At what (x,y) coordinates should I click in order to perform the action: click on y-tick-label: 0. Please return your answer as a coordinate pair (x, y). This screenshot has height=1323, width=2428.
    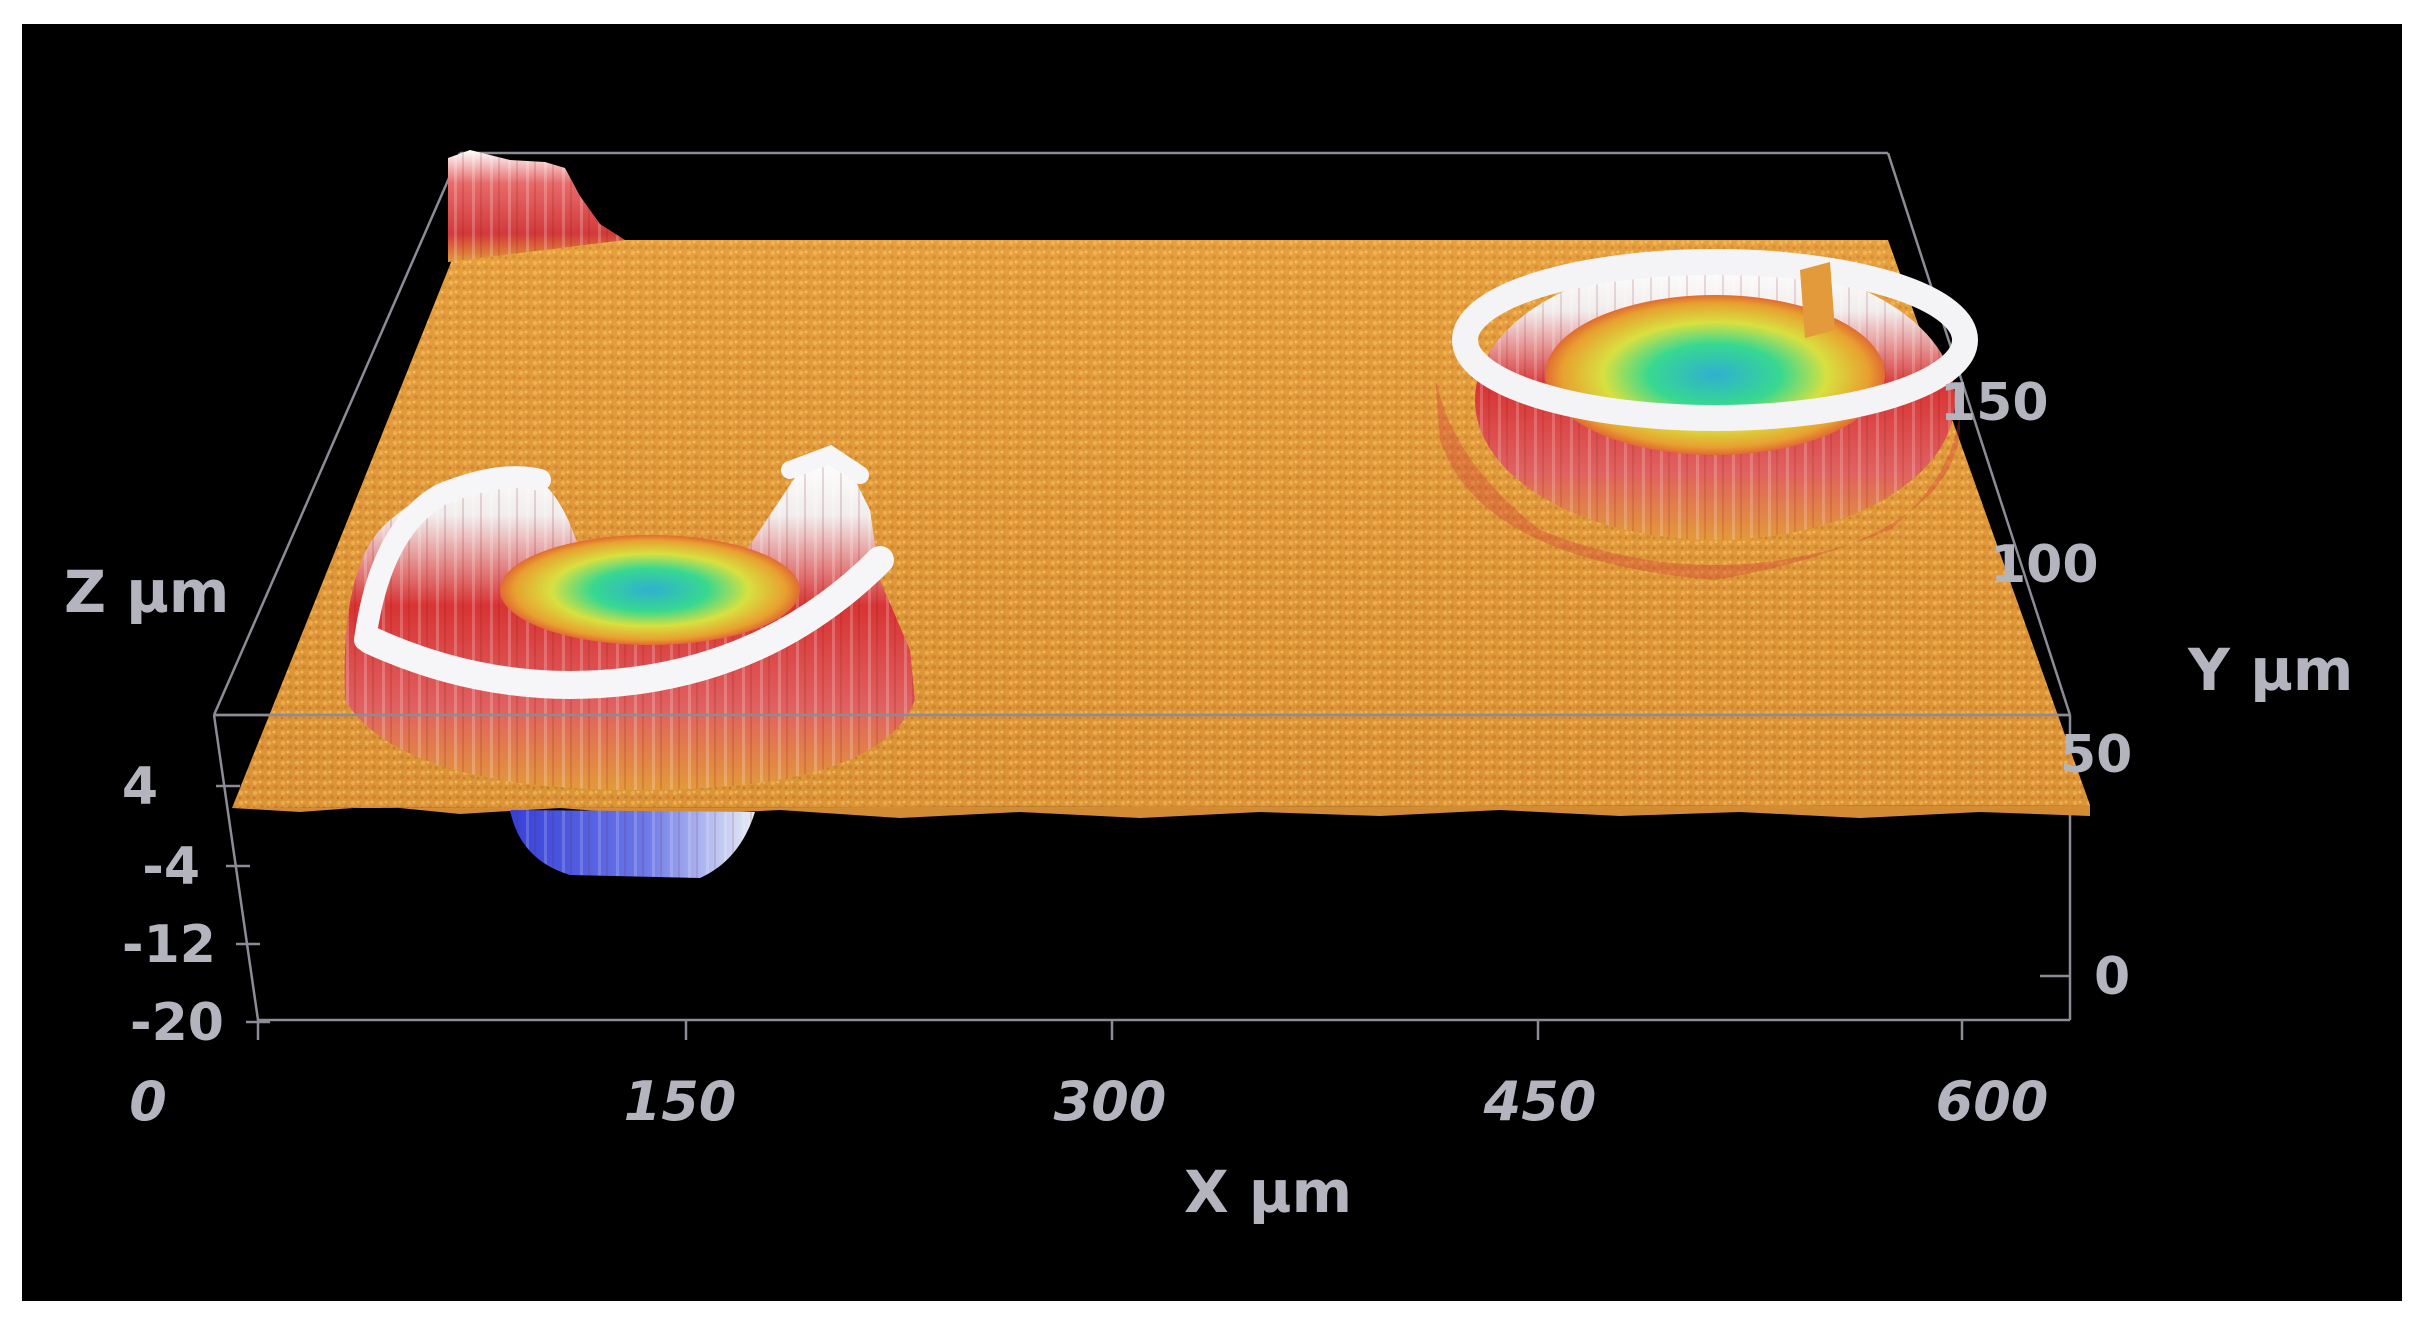
    Looking at the image, I should click on (2112, 977).